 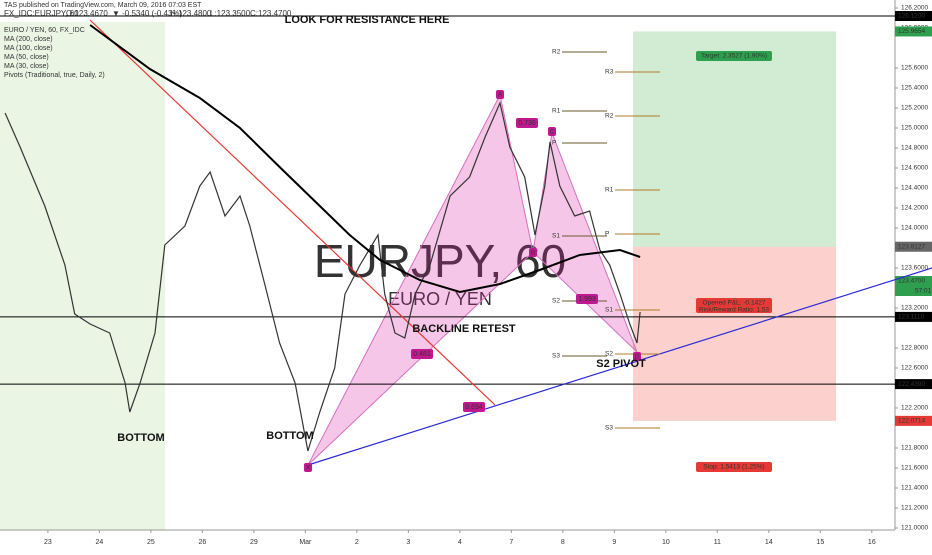 What do you see at coordinates (914, 168) in the screenshot?
I see `y-tick-label: 124.6000` at bounding box center [914, 168].